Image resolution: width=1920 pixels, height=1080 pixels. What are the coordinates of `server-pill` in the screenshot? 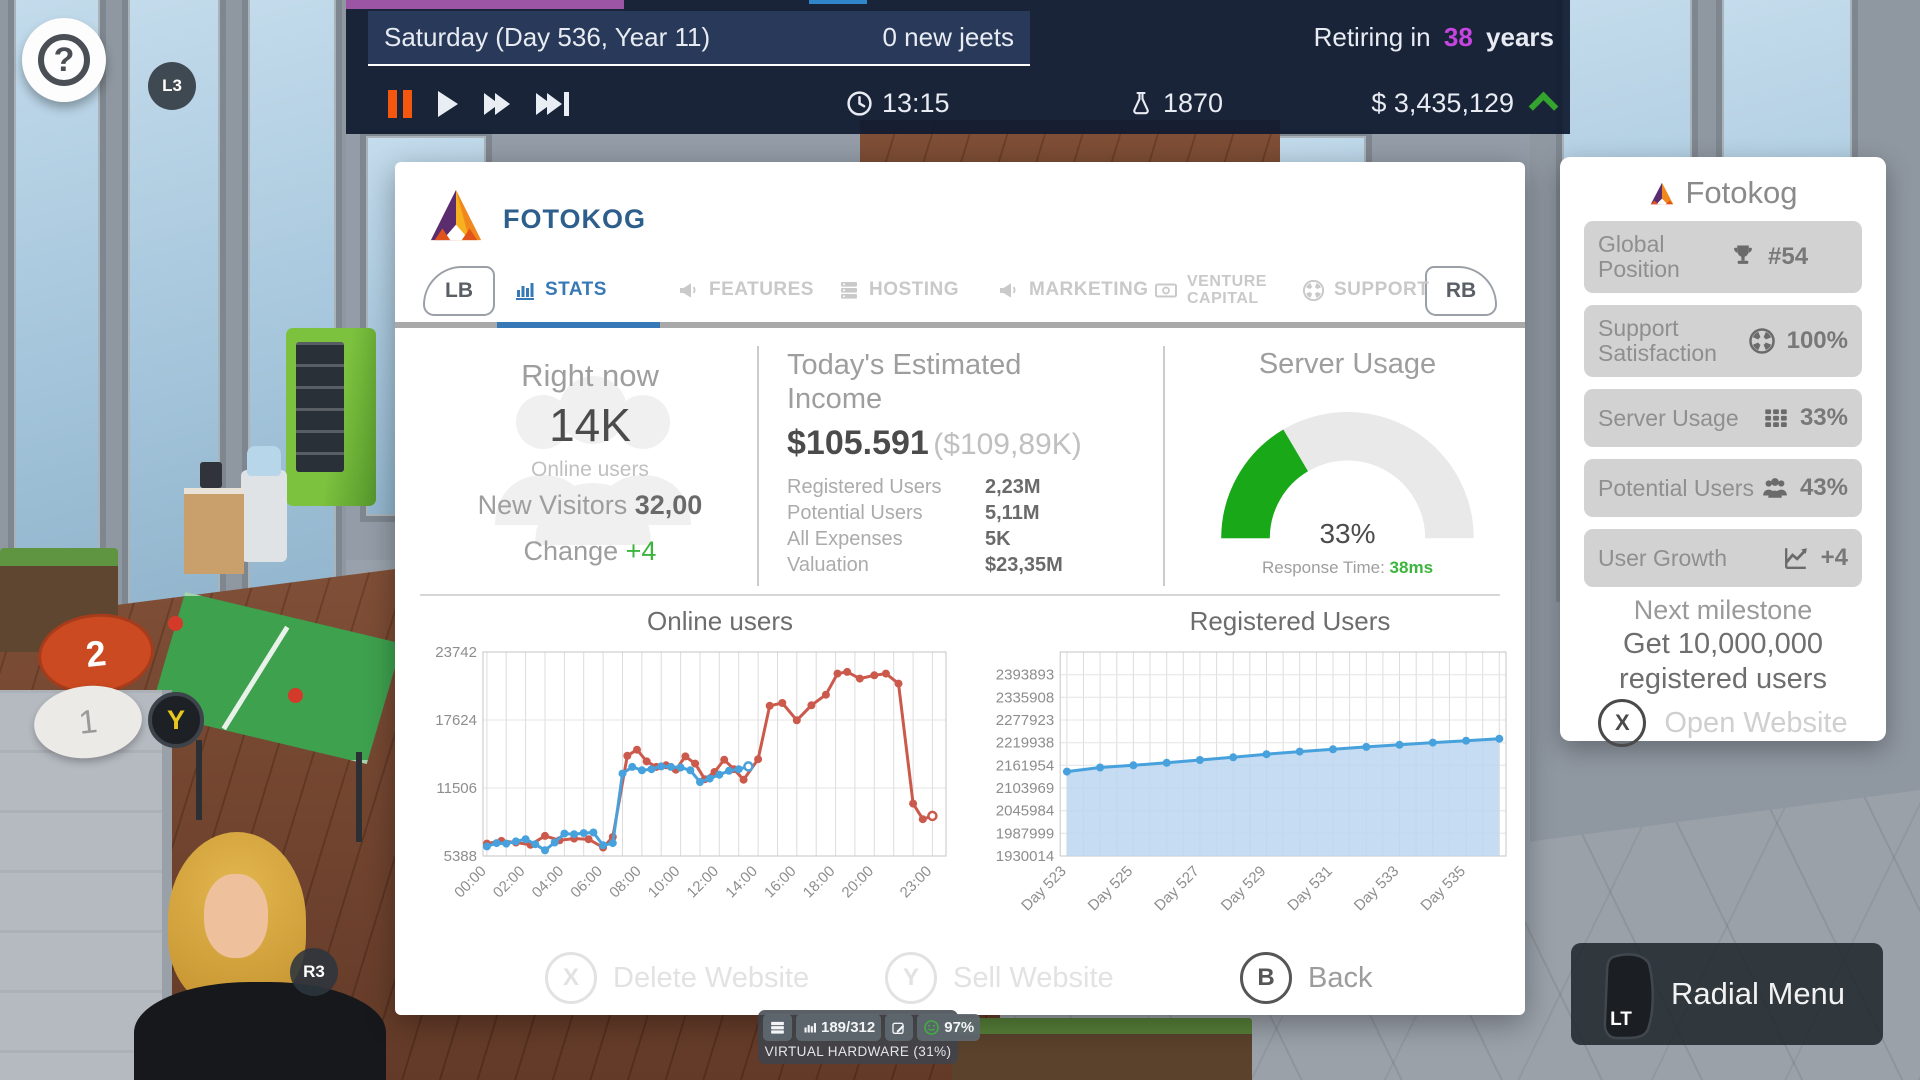 It's located at (777, 1027).